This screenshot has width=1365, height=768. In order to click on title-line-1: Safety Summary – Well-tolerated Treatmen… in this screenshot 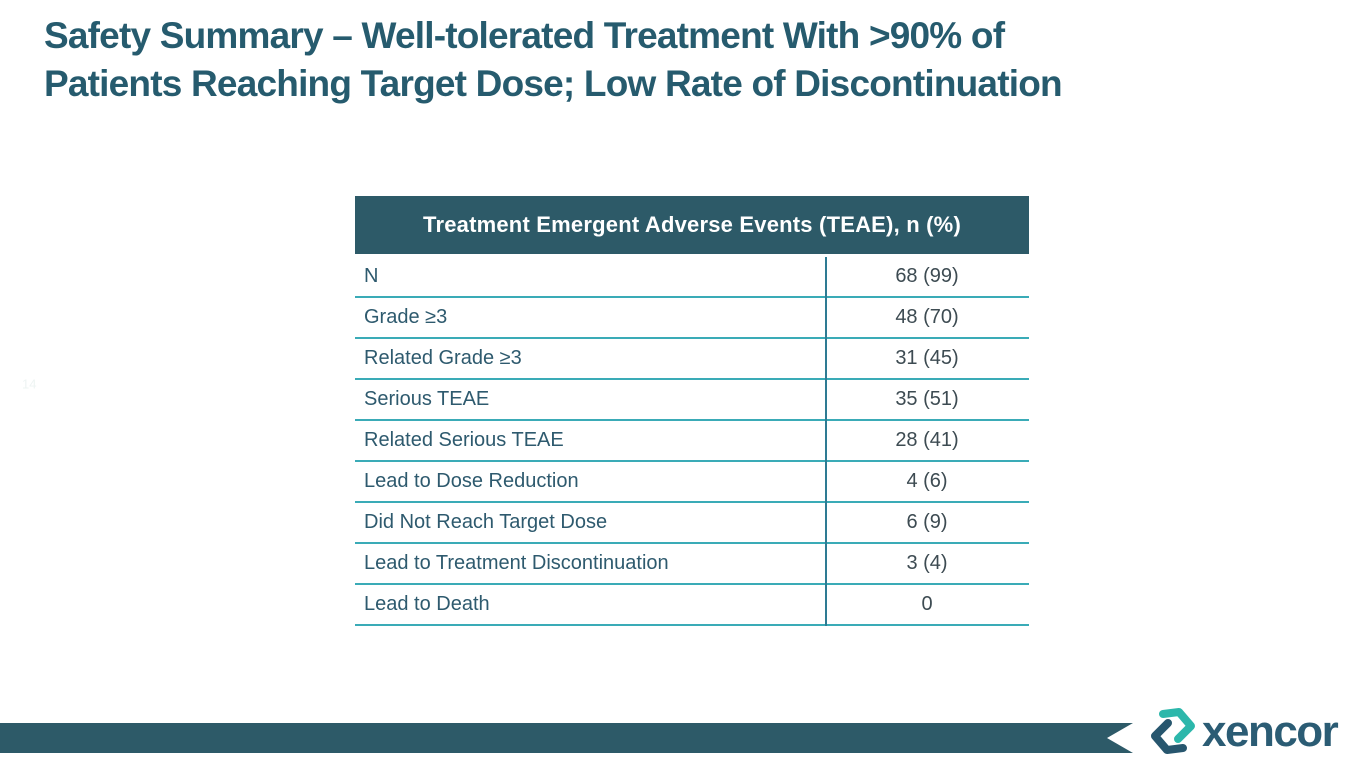, I will do `click(524, 35)`.